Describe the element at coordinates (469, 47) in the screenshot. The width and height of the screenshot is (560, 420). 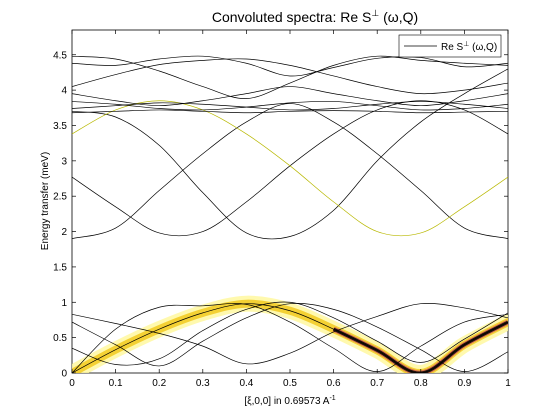
I see `legend-label: Re S⊥ (ω,Q)` at that location.